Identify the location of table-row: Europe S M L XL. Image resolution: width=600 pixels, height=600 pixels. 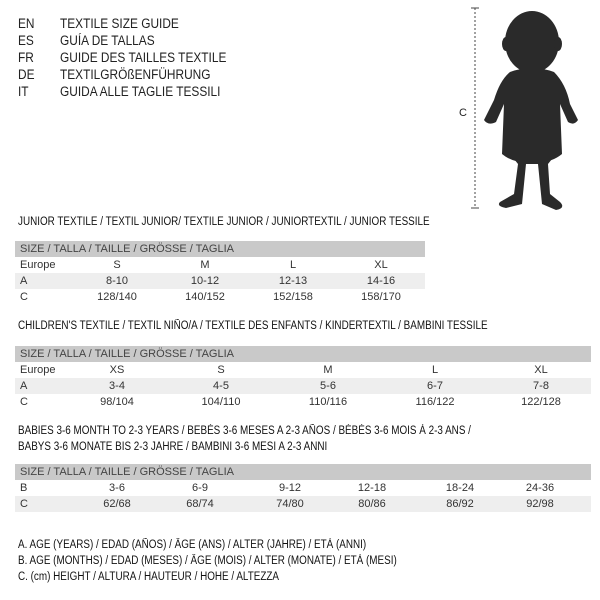
(220, 265).